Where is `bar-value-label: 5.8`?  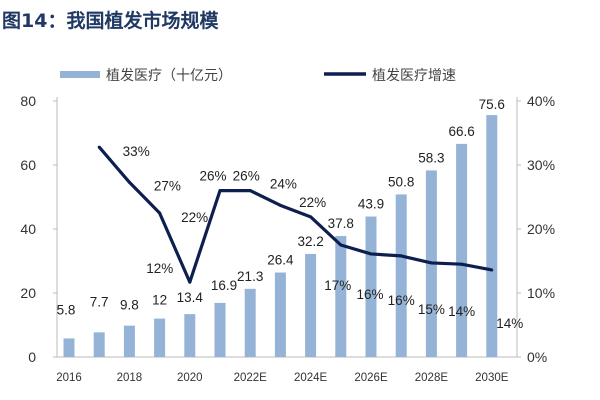
bar-value-label: 5.8 is located at coordinates (66, 309).